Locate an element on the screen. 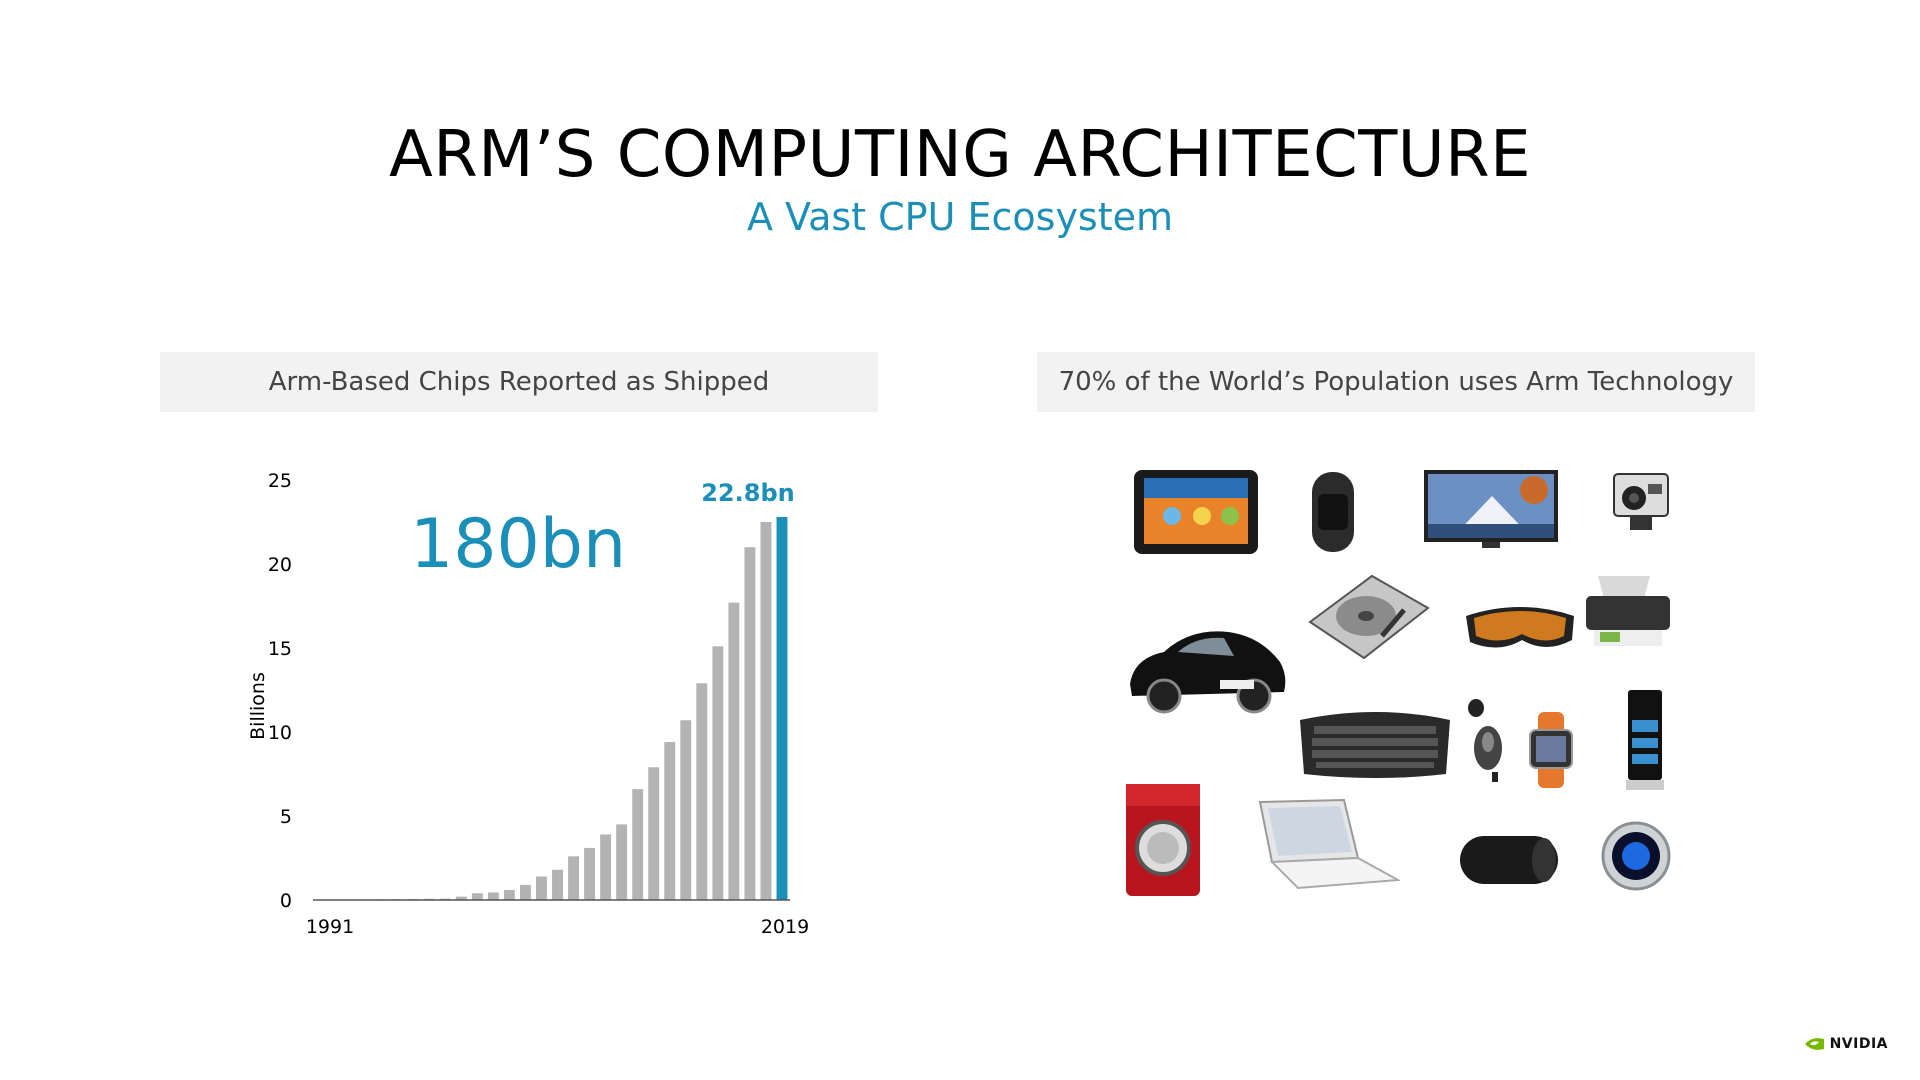 Image resolution: width=1920 pixels, height=1080 pixels. action-camera-icon is located at coordinates (1641, 501).